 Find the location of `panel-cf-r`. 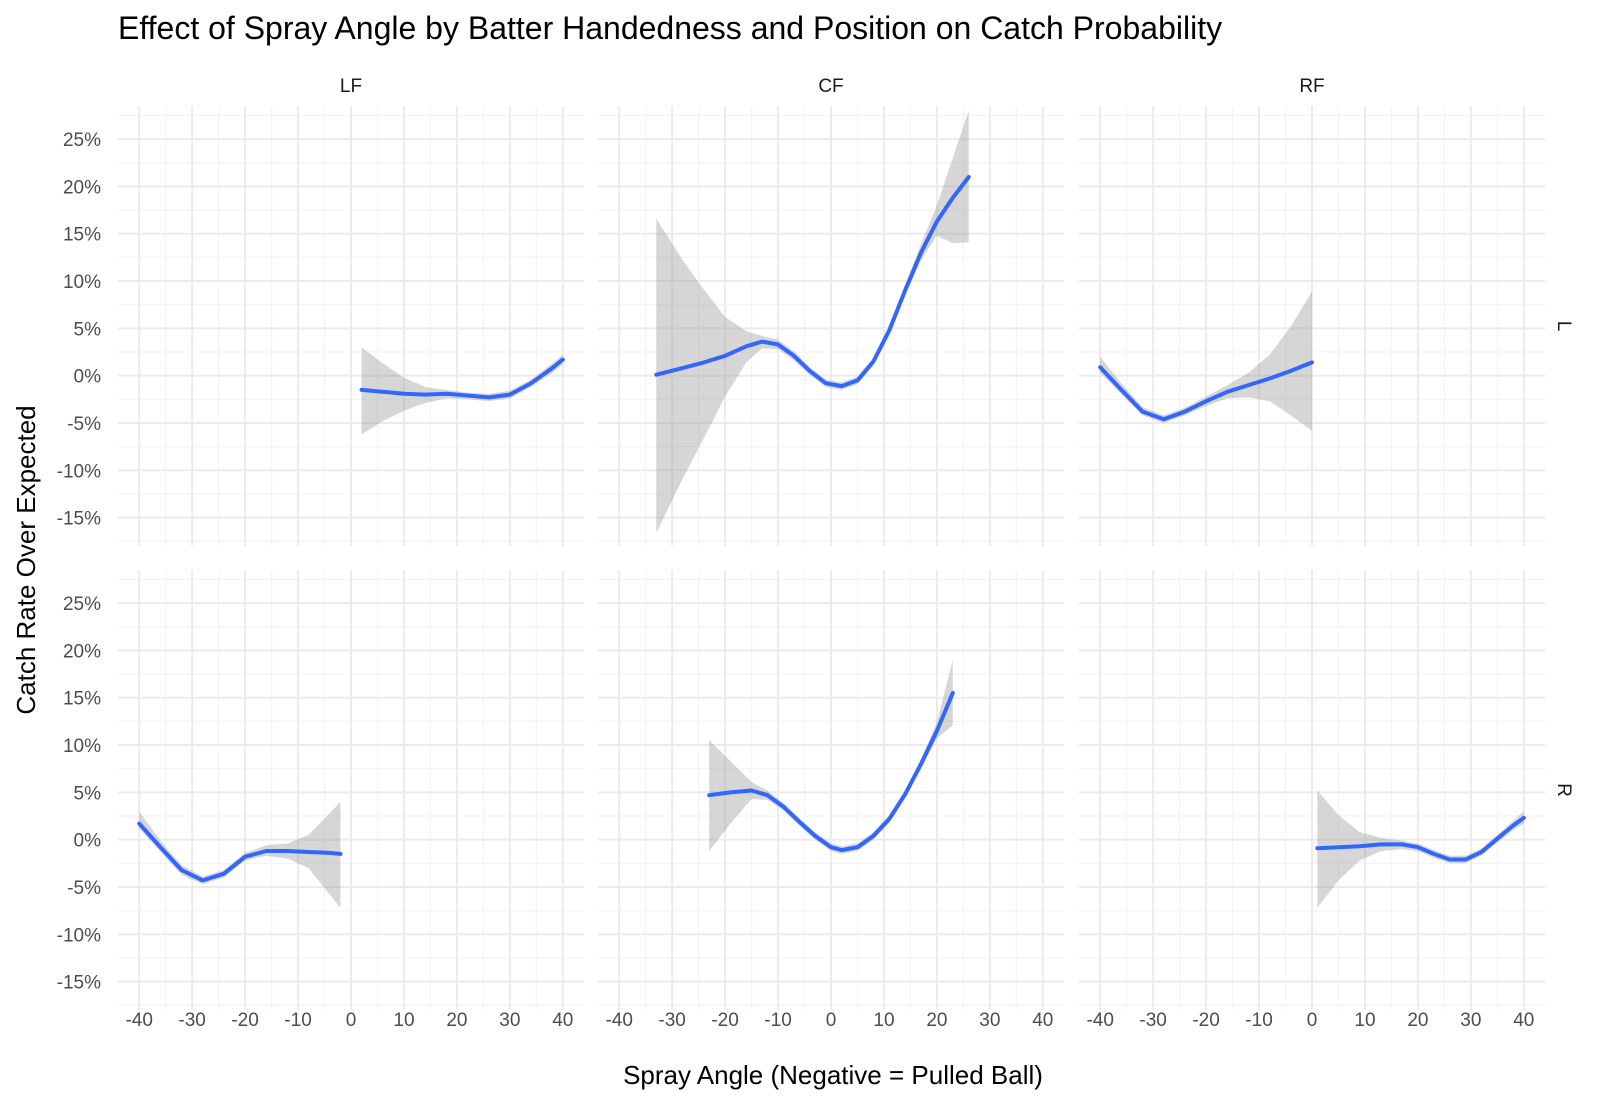

panel-cf-r is located at coordinates (831, 756).